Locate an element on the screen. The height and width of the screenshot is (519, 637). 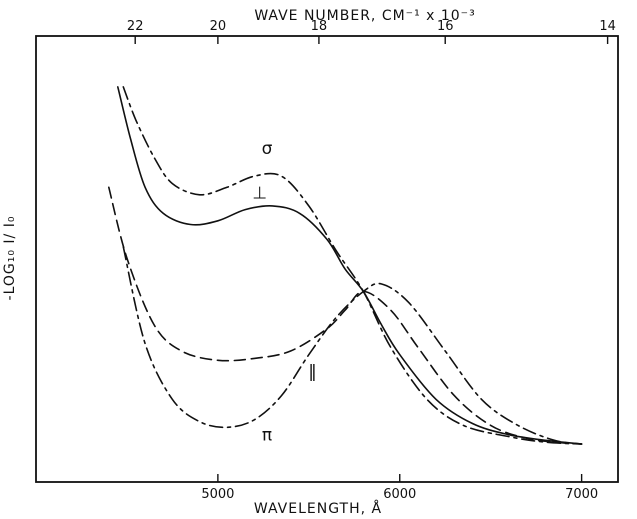
x2-tick-label: 14 is located at coordinates (607, 26).